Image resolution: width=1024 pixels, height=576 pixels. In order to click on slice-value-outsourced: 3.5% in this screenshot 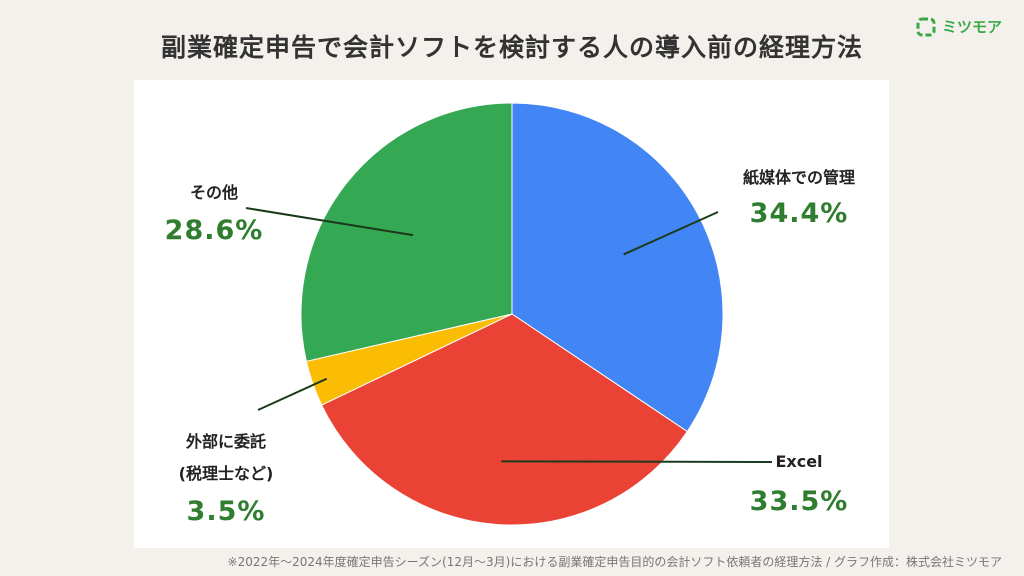, I will do `click(226, 511)`.